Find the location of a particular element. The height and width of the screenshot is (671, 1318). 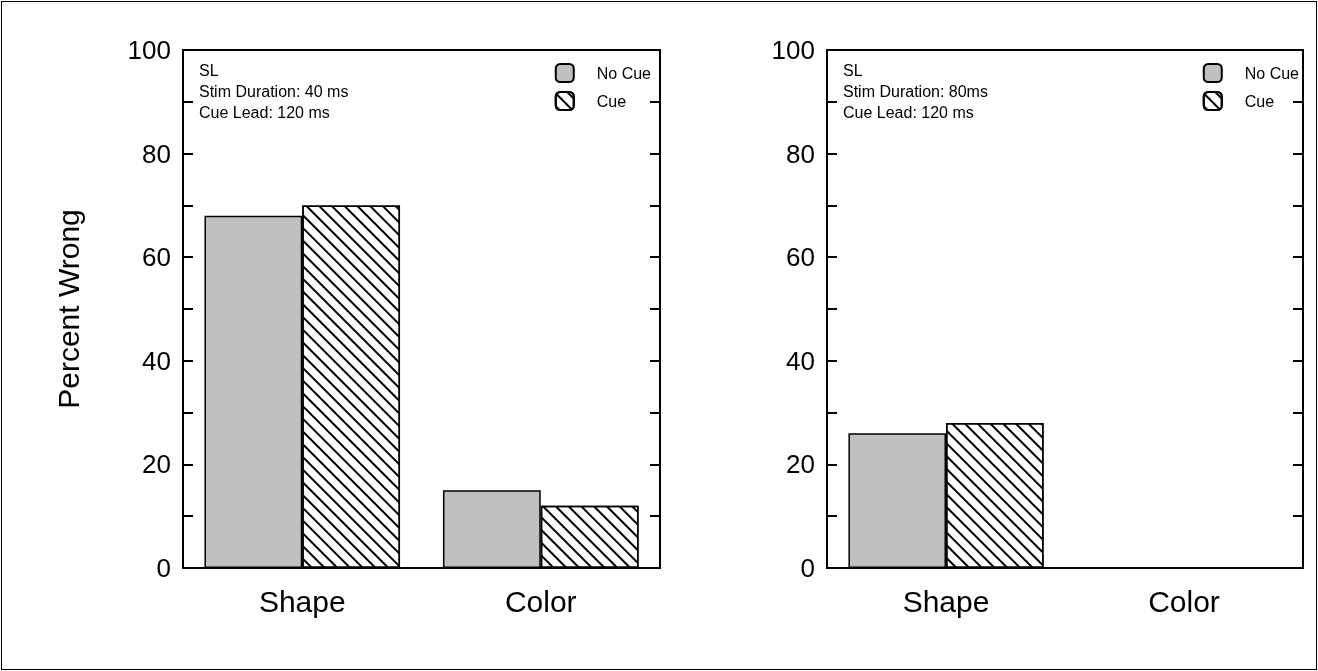

y-axis-title: Percent Wrong is located at coordinates (68, 309).